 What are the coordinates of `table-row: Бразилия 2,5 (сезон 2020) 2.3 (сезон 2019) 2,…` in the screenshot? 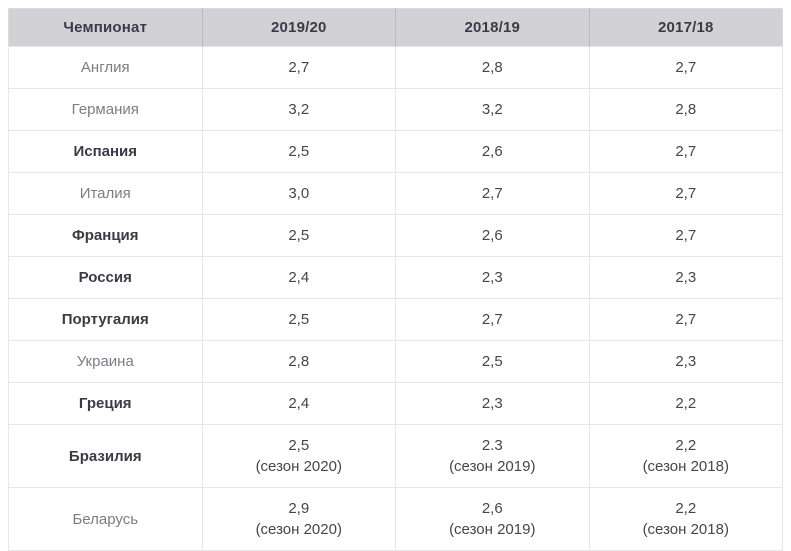 It's located at (395, 456).